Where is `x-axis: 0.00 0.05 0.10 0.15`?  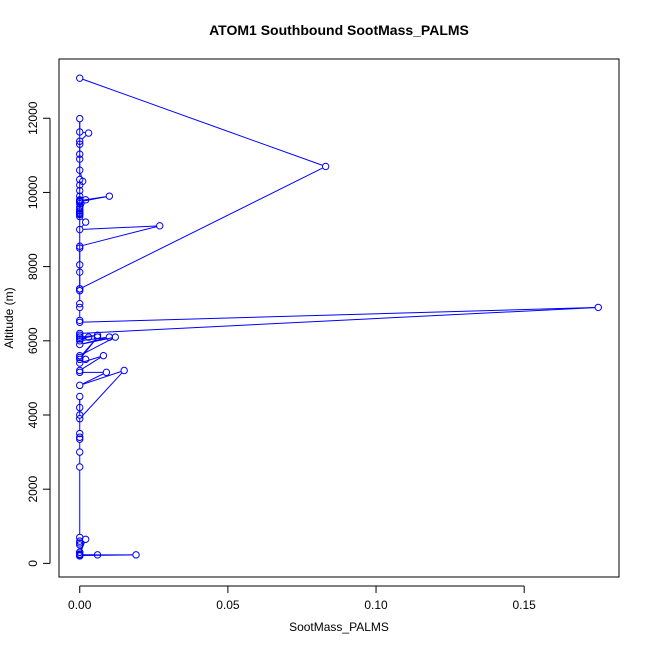 x-axis: 0.00 0.05 0.10 0.15 is located at coordinates (302, 598).